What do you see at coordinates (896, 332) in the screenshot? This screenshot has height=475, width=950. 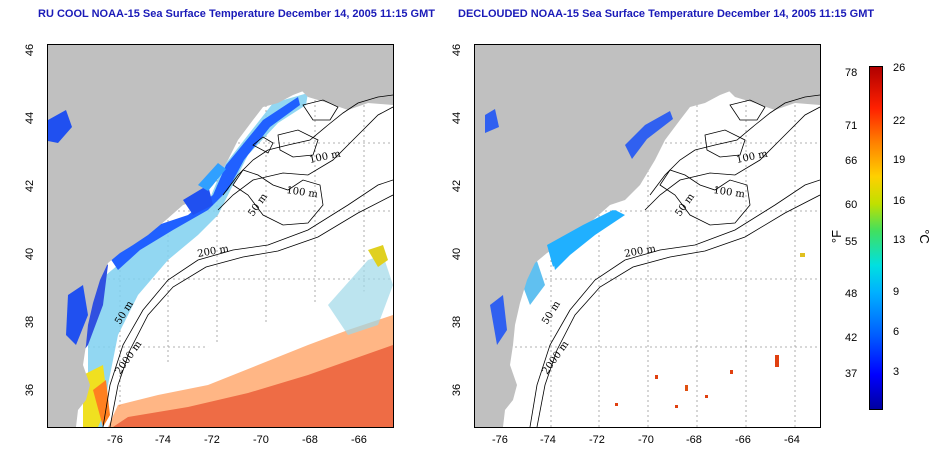 I see `cb-c-tick-7: 6` at bounding box center [896, 332].